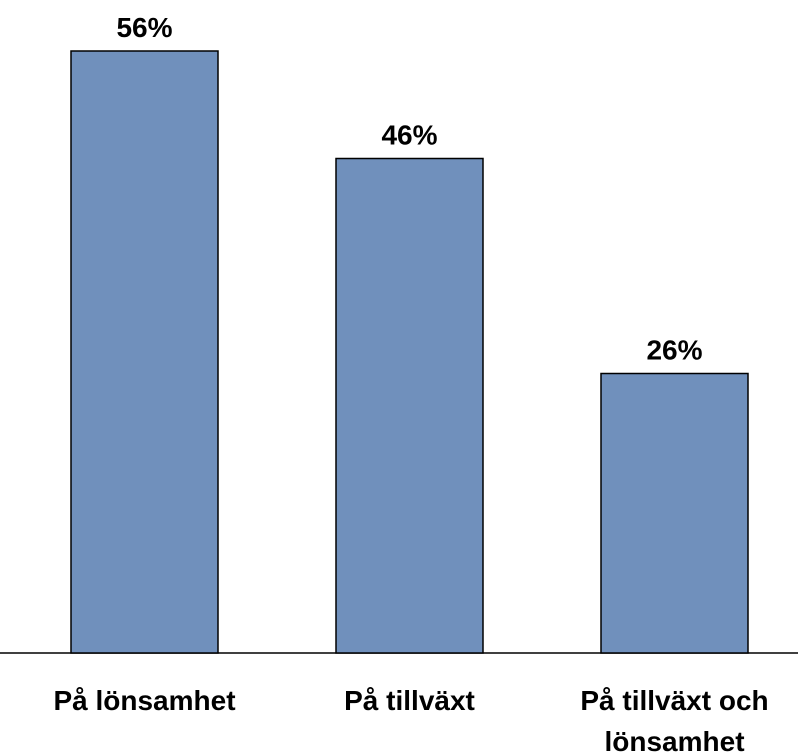 The height and width of the screenshot is (756, 798). I want to click on value-label: 56%, so click(144, 27).